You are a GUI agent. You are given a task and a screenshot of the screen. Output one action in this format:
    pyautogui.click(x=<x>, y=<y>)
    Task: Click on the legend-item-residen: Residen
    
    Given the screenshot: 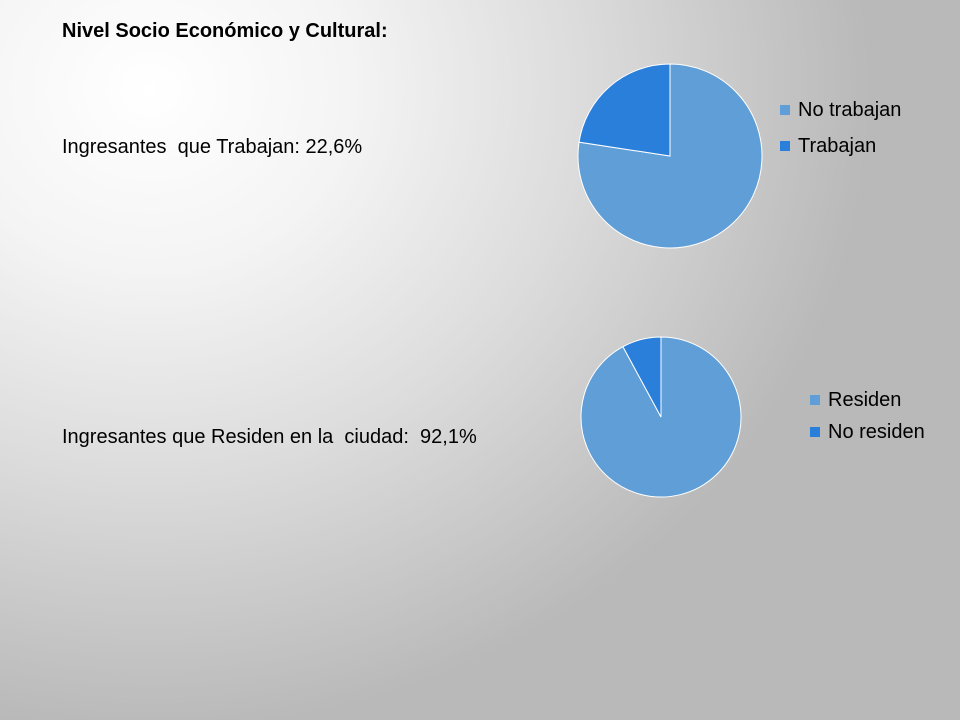 What is the action you would take?
    pyautogui.click(x=885, y=400)
    